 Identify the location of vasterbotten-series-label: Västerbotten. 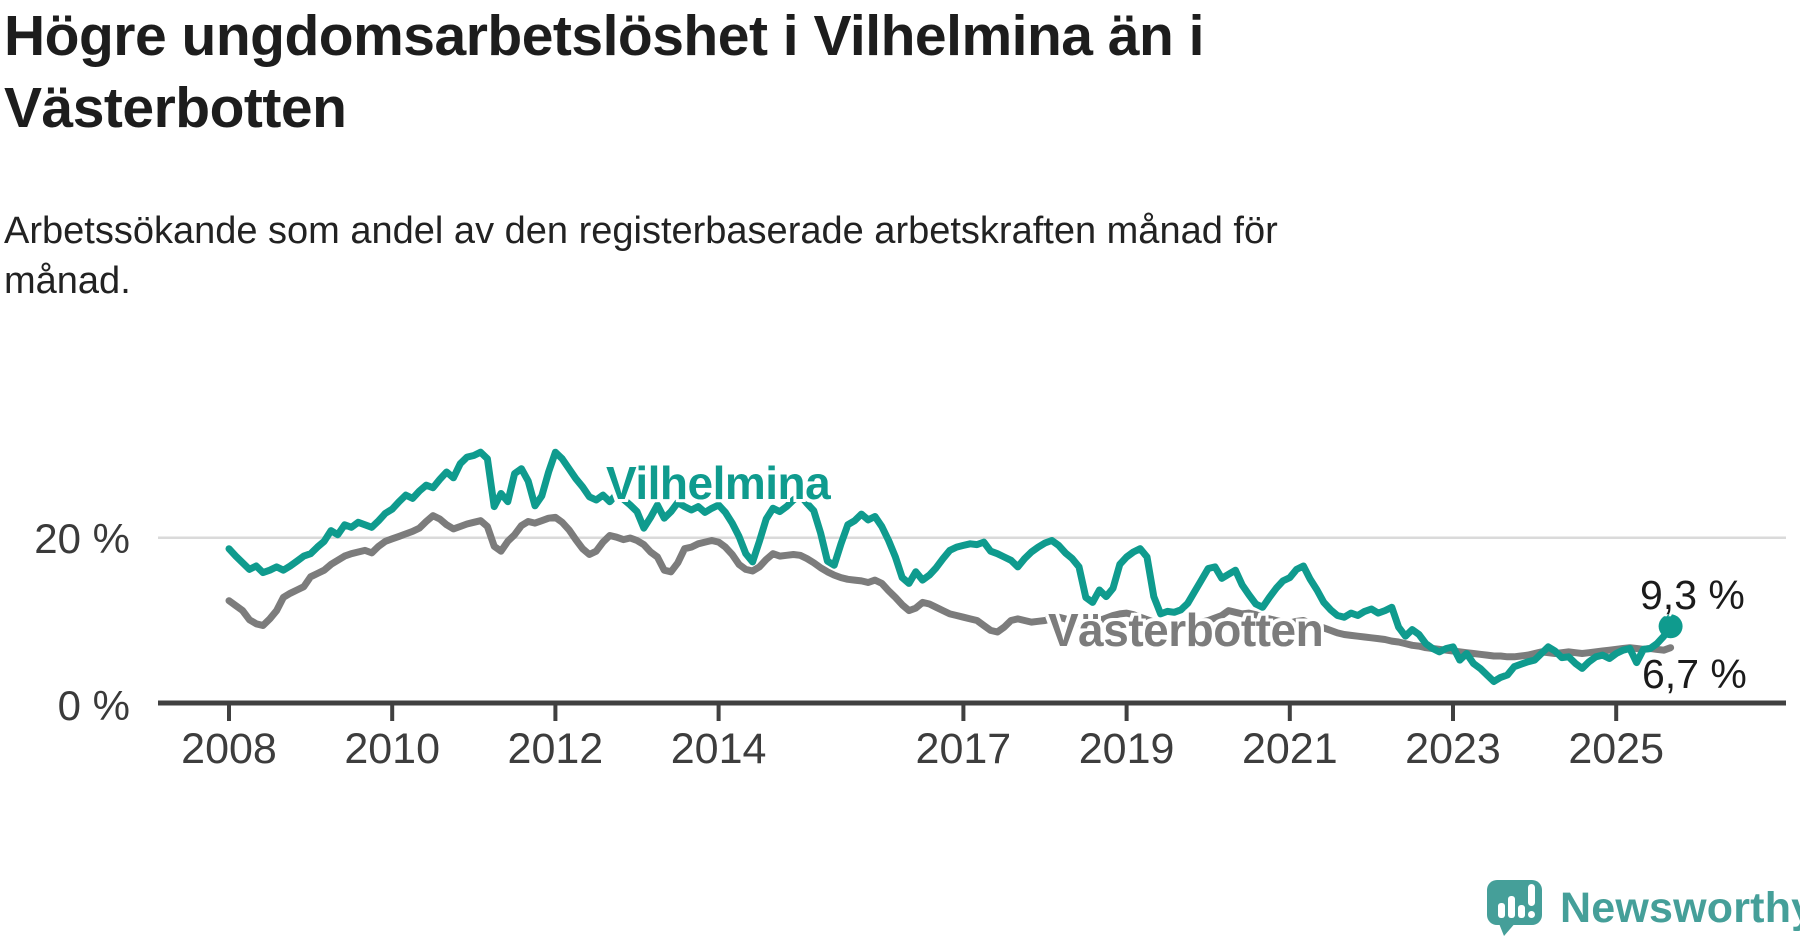
(1186, 630).